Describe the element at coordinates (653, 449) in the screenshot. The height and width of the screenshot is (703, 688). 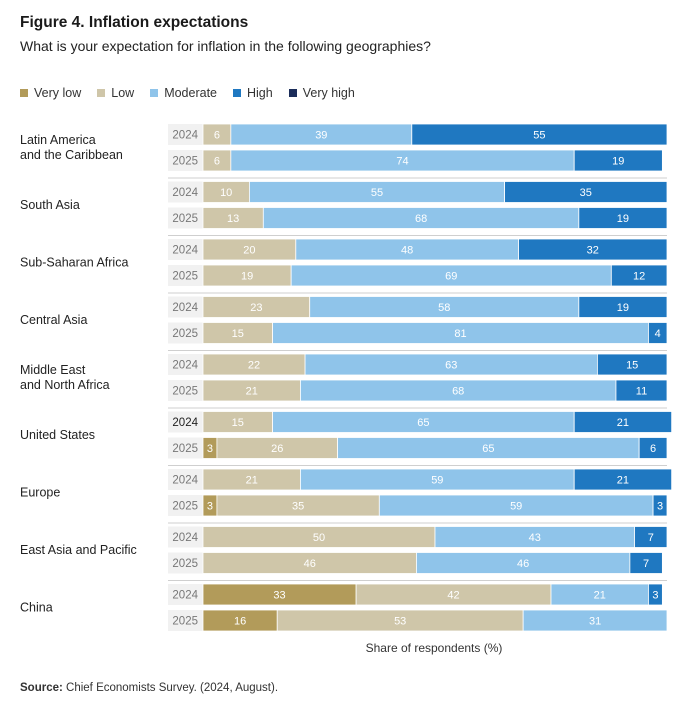
I see `data-label-bar-united-states-2025-high: 6` at that location.